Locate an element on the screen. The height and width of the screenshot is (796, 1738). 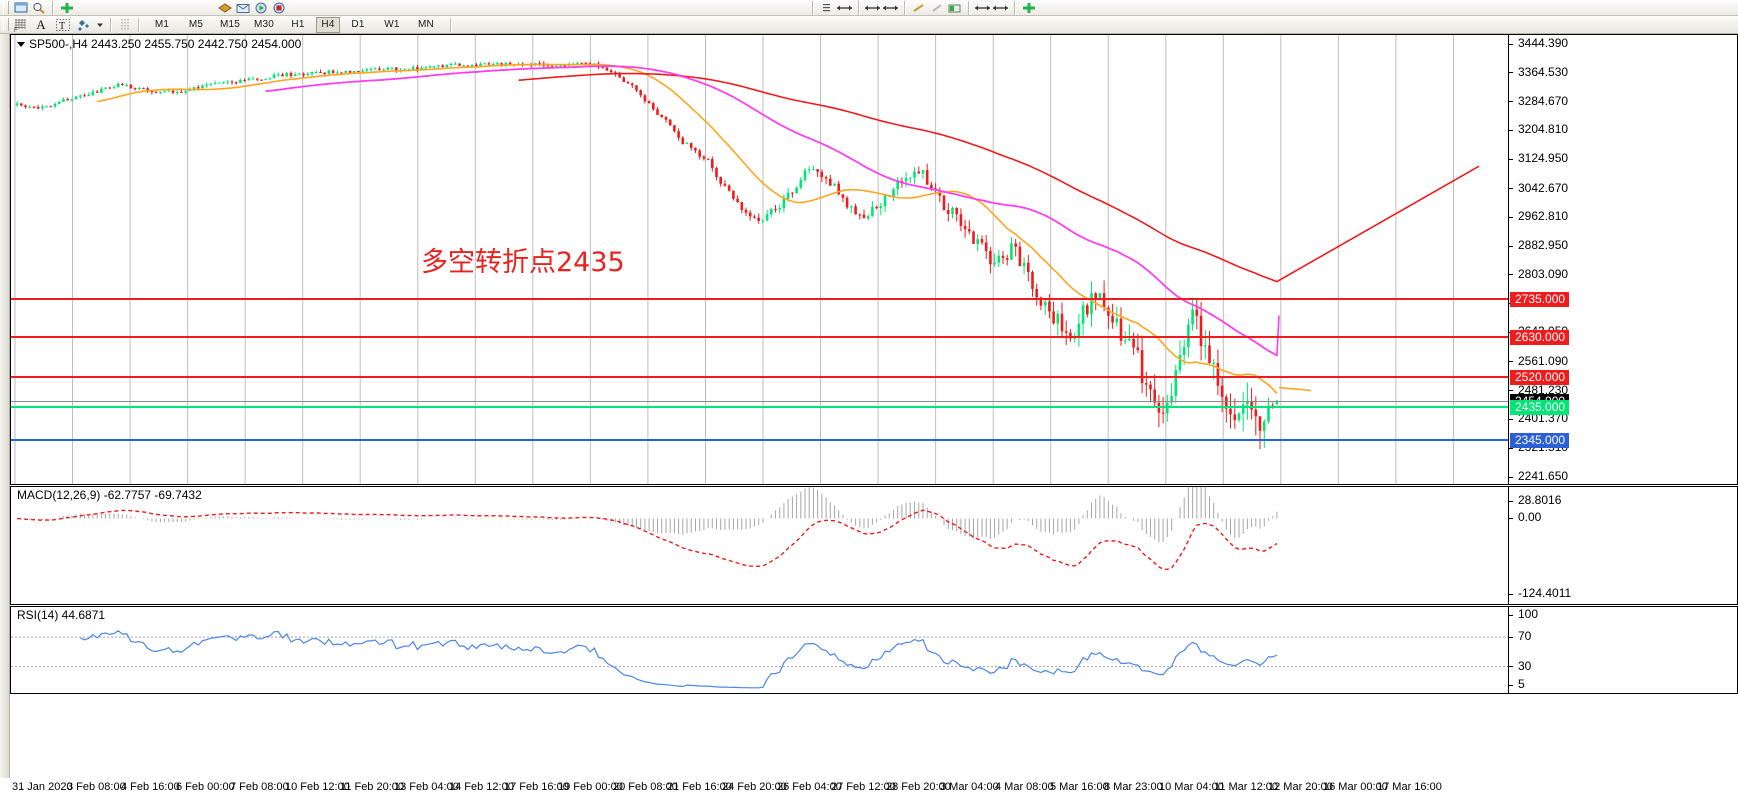
time-axis-label: 4 Mar 08:00 is located at coordinates (1024, 787).